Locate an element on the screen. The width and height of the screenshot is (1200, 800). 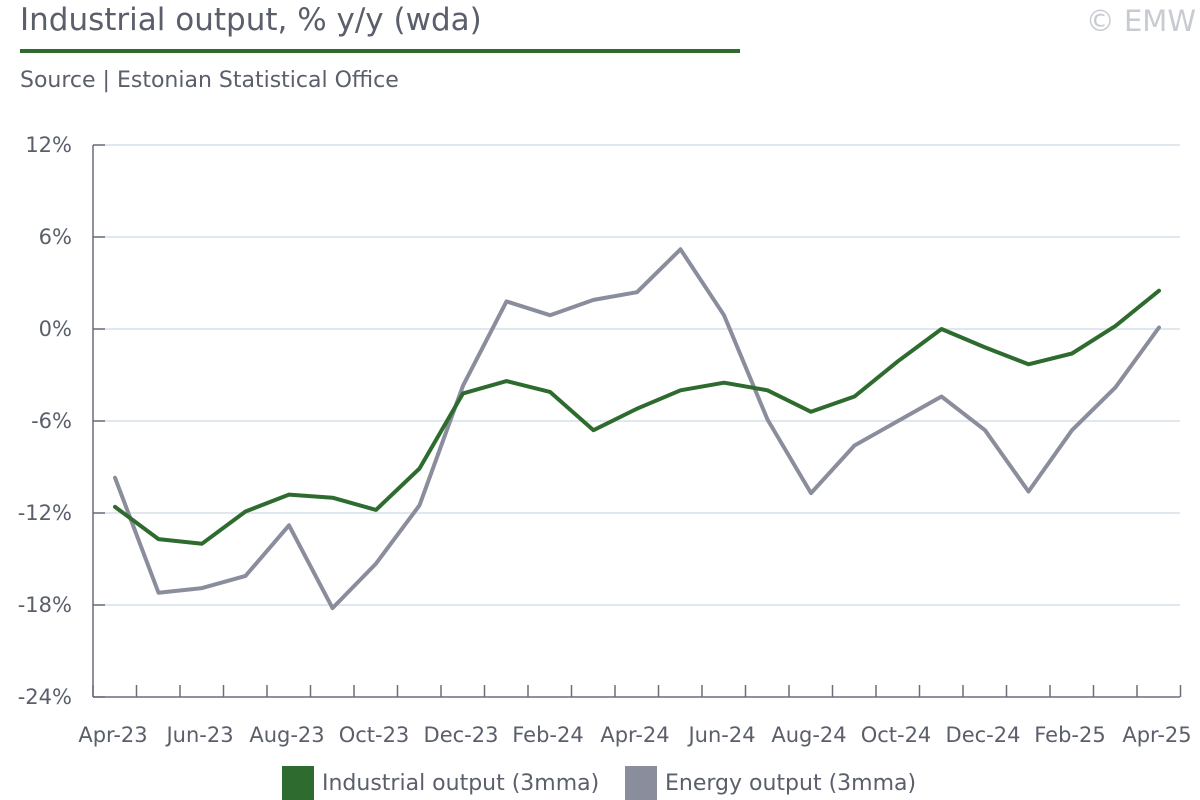
y-tick-label: -24% is located at coordinates (45, 697).